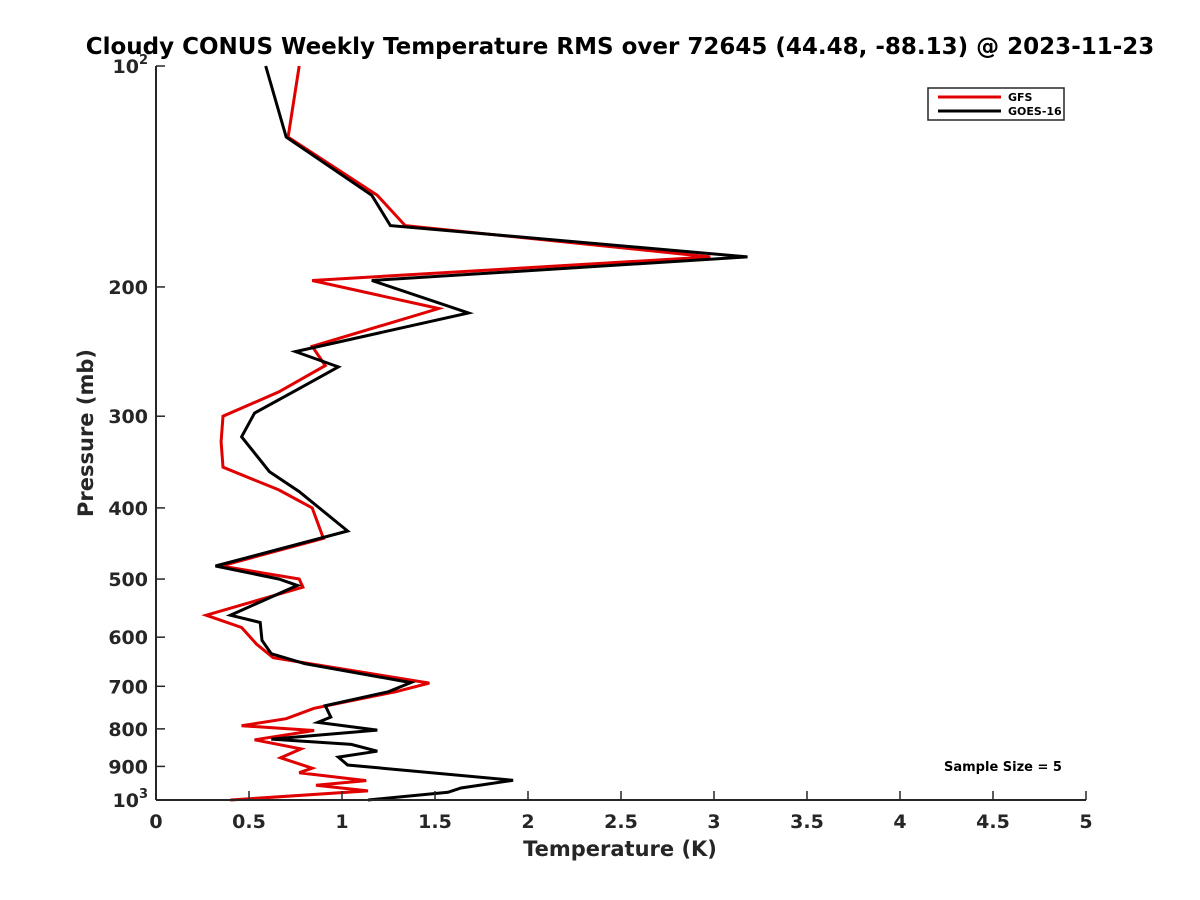 This screenshot has width=1200, height=900. Describe the element at coordinates (1003, 767) in the screenshot. I see `sample-size-annotation: Sample Size = 5` at that location.